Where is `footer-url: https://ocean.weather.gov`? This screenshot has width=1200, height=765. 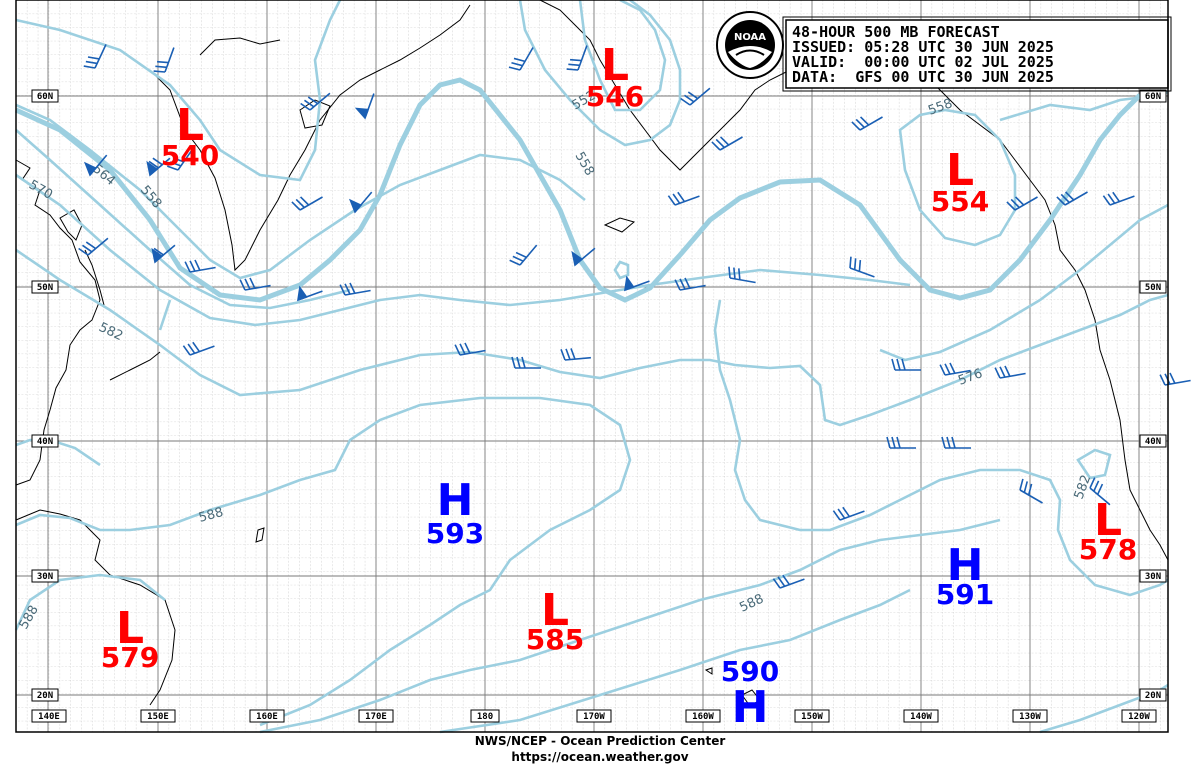
footer-url: https://ocean.weather.gov is located at coordinates (600, 757).